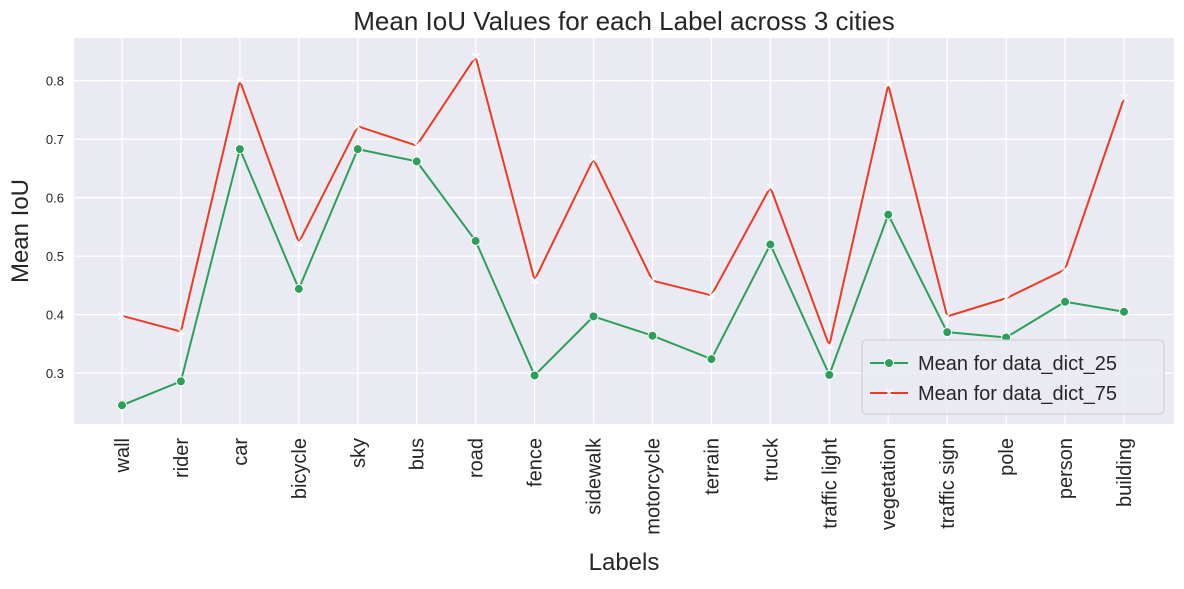 The image size is (1184, 589). Describe the element at coordinates (1007, 457) in the screenshot. I see `x-tick-label: pole` at that location.